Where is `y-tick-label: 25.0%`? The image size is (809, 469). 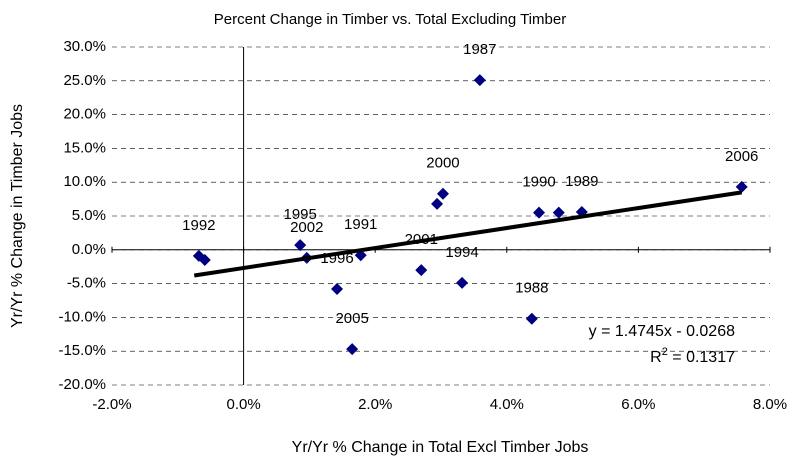 y-tick-label: 25.0% is located at coordinates (84, 80).